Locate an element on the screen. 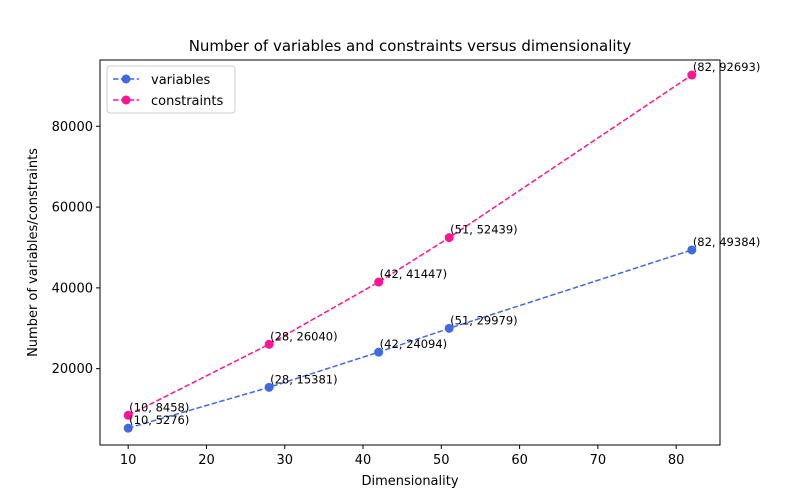 The width and height of the screenshot is (800, 500). y-axis-title: Number of variables/constraints is located at coordinates (33, 252).